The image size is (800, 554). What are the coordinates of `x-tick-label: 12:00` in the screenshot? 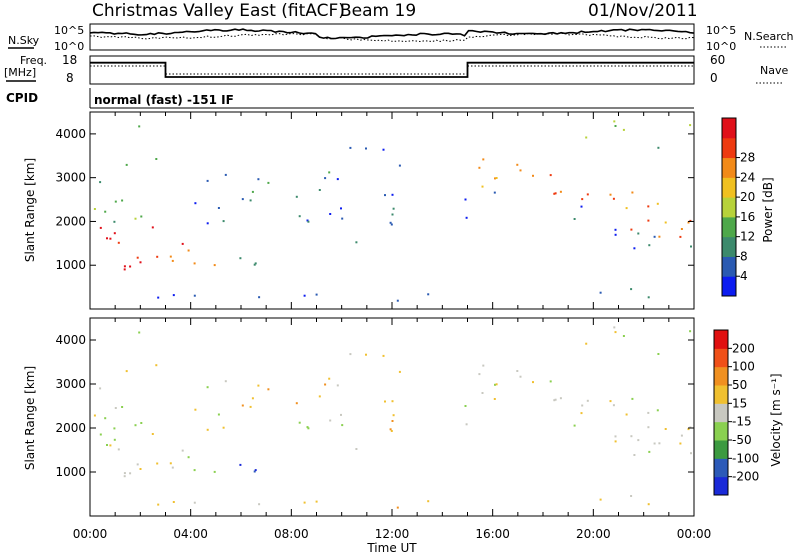 It's located at (392, 534).